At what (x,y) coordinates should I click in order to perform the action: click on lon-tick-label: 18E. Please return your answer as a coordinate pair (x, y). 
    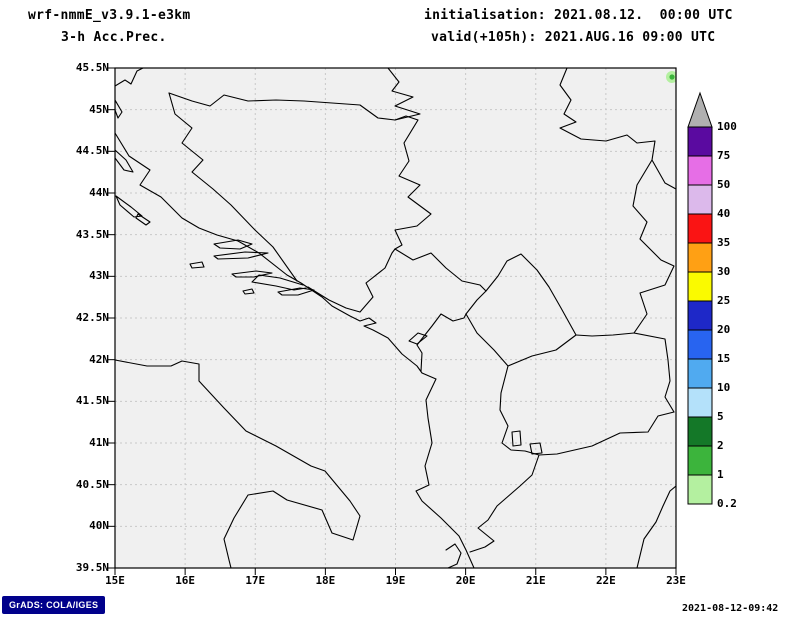
    Looking at the image, I should click on (325, 580).